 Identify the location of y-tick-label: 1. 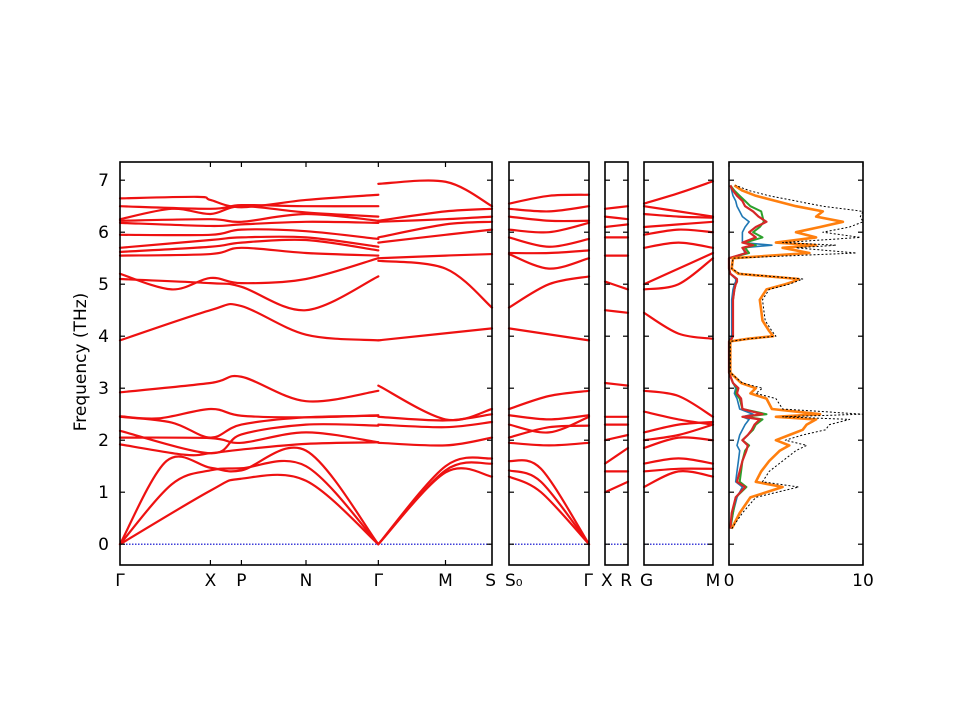
(103, 493).